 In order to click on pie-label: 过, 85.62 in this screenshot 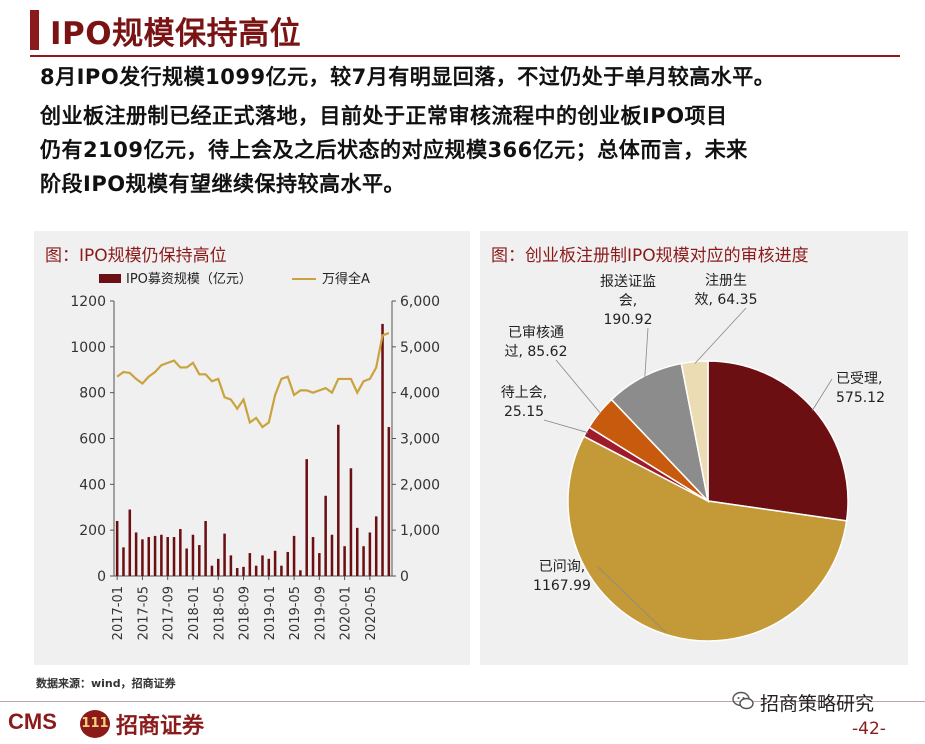, I will do `click(536, 352)`.